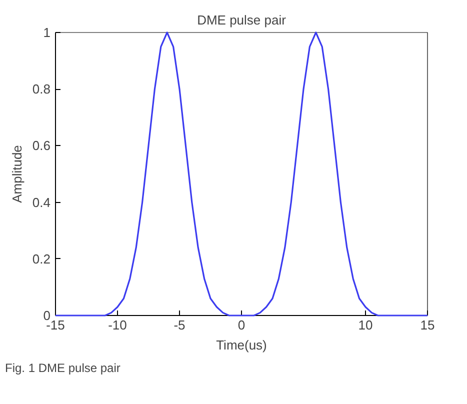 The width and height of the screenshot is (467, 404). What do you see at coordinates (41, 89) in the screenshot?
I see `y-tick-label: 0.8` at bounding box center [41, 89].